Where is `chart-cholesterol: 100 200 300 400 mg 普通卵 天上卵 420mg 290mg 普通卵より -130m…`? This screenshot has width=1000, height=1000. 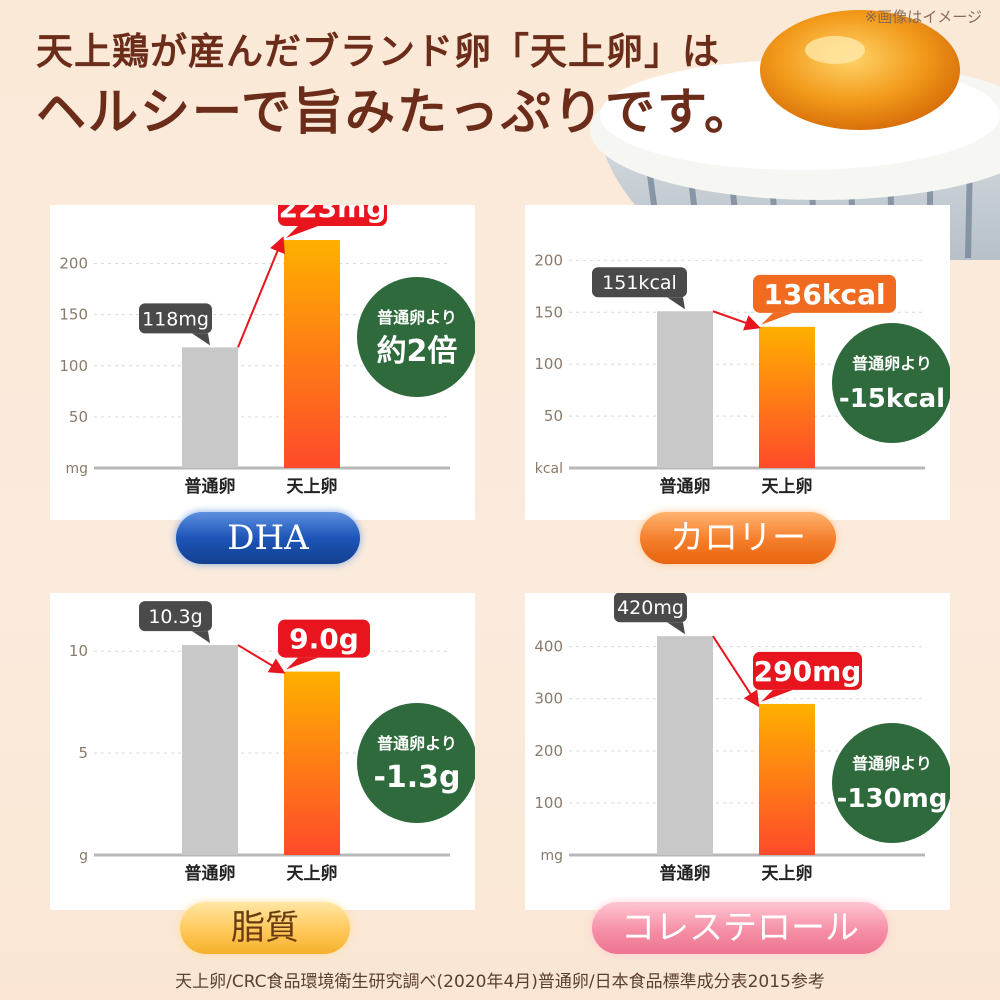 chart-cholesterol: 100 200 300 400 mg 普通卵 天上卵 420mg 290mg 普通卵より -130m… is located at coordinates (742, 738).